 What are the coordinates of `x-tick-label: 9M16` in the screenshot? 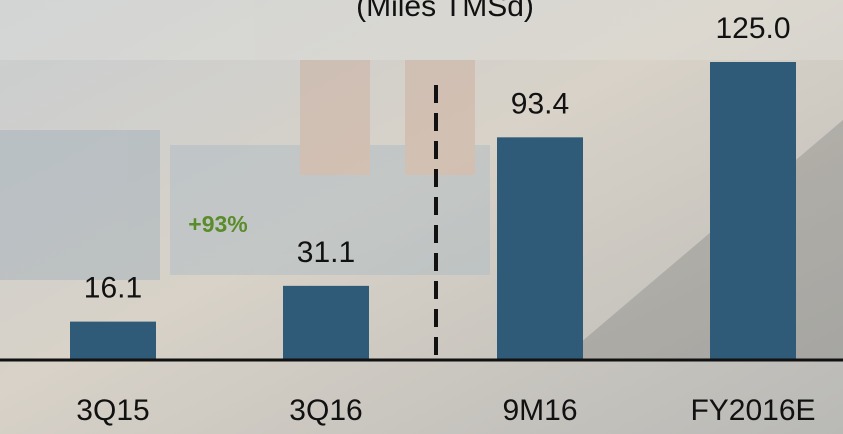 It's located at (539, 410).